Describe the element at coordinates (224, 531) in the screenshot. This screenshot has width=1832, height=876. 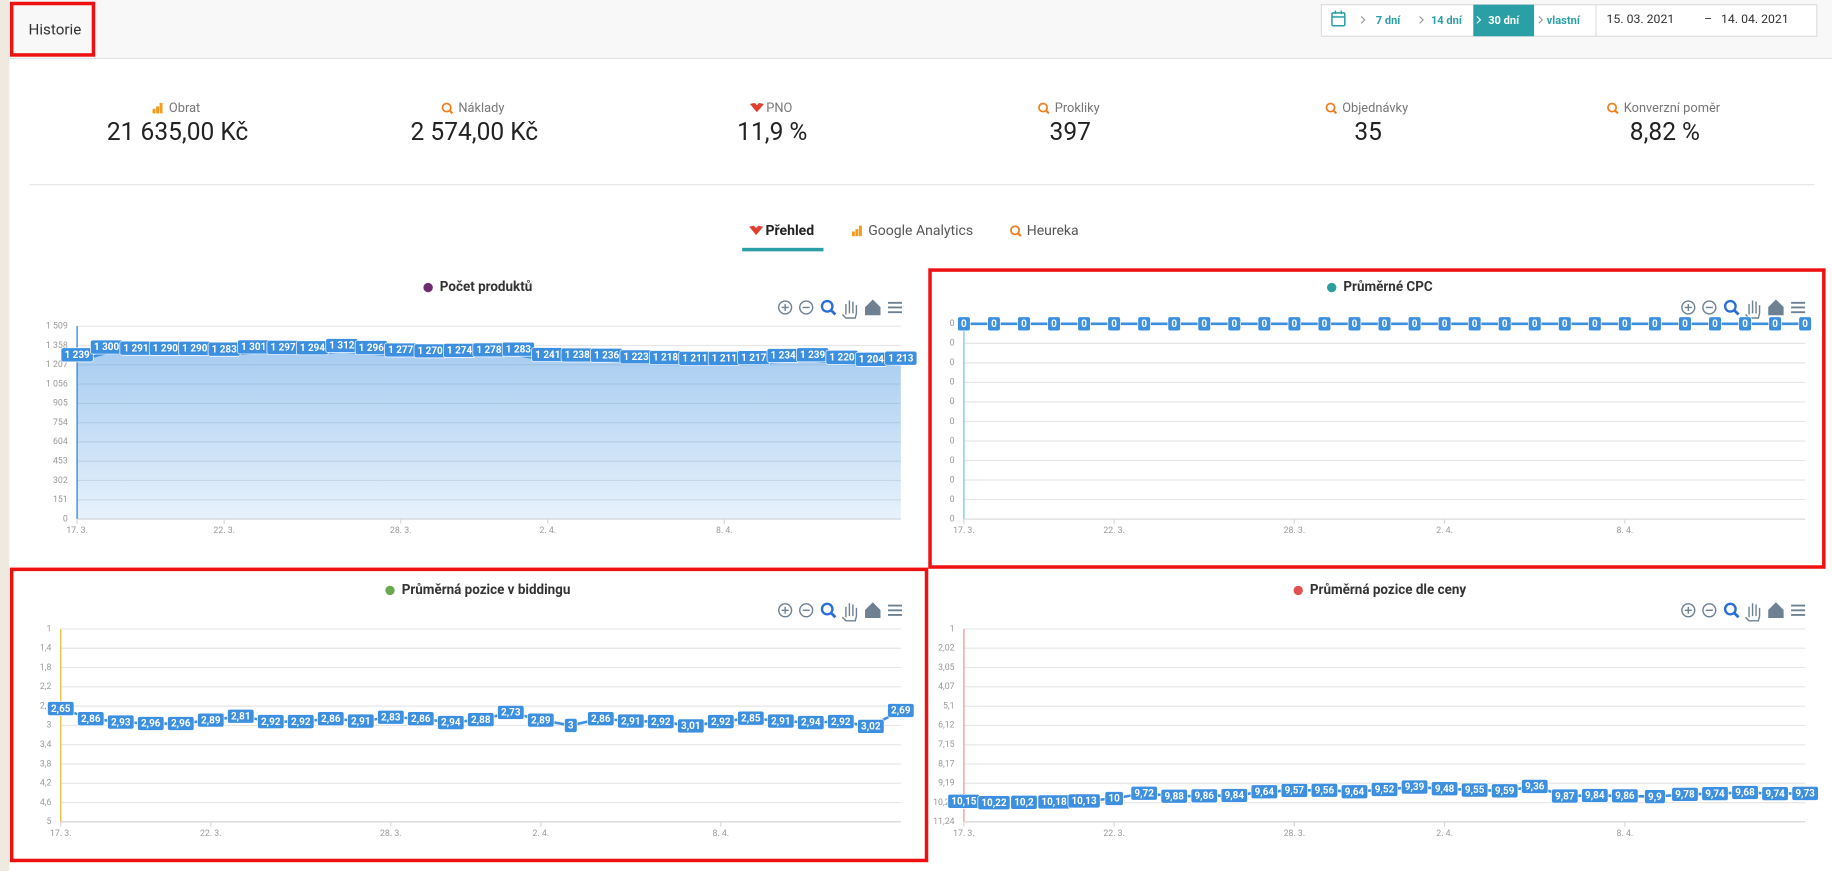
I see `x-tick-label: 22. 3.` at that location.